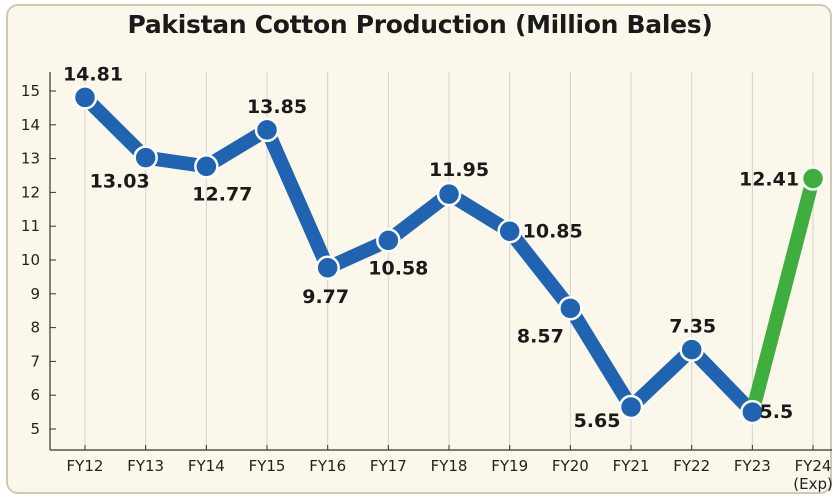 This screenshot has width=840, height=500. What do you see at coordinates (327, 466) in the screenshot?
I see `x-tick-label: FY16` at bounding box center [327, 466].